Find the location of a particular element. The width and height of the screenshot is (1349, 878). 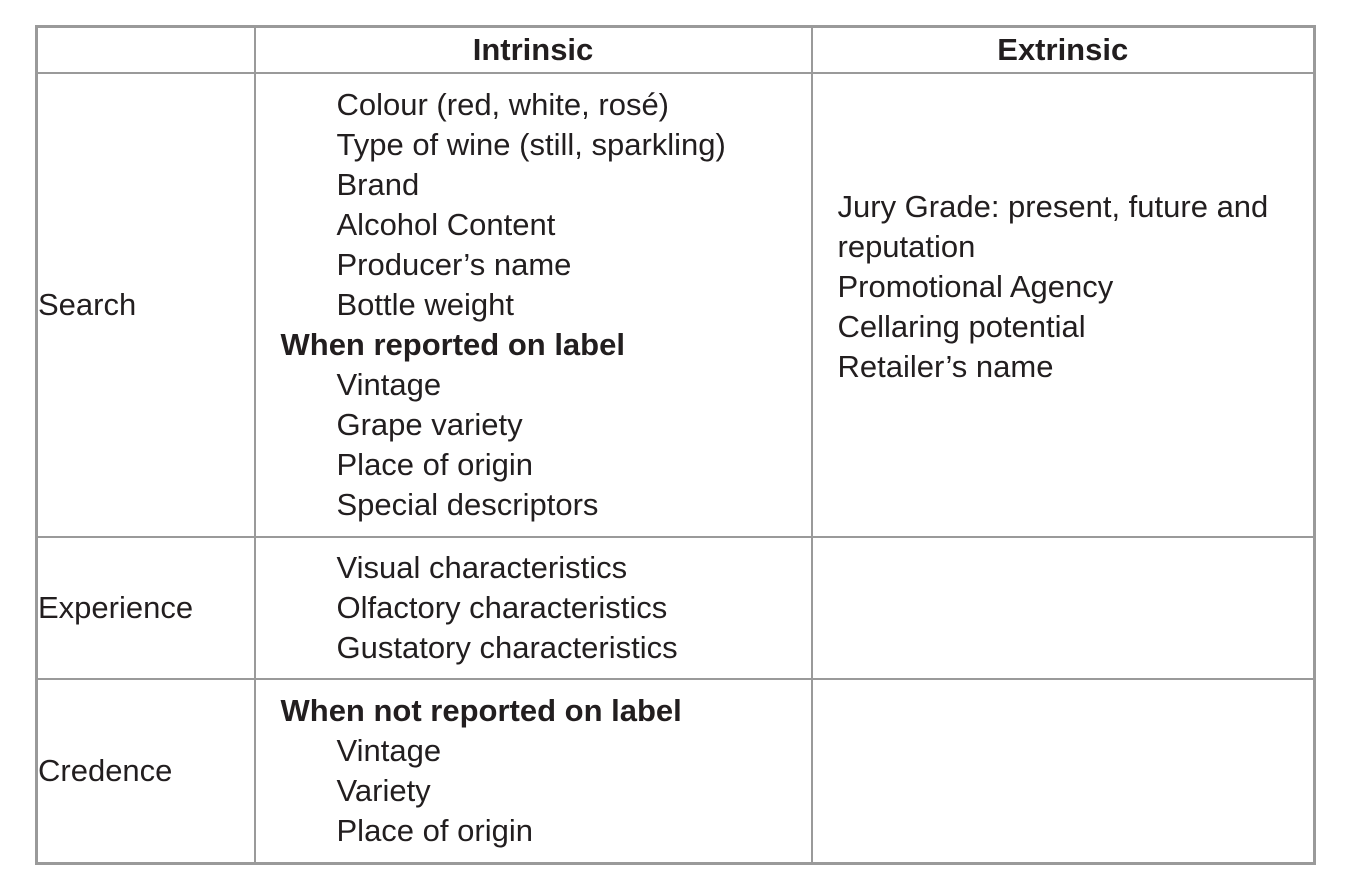

intrinsic-item: Type of wine (still, sparkling) is located at coordinates (531, 144).